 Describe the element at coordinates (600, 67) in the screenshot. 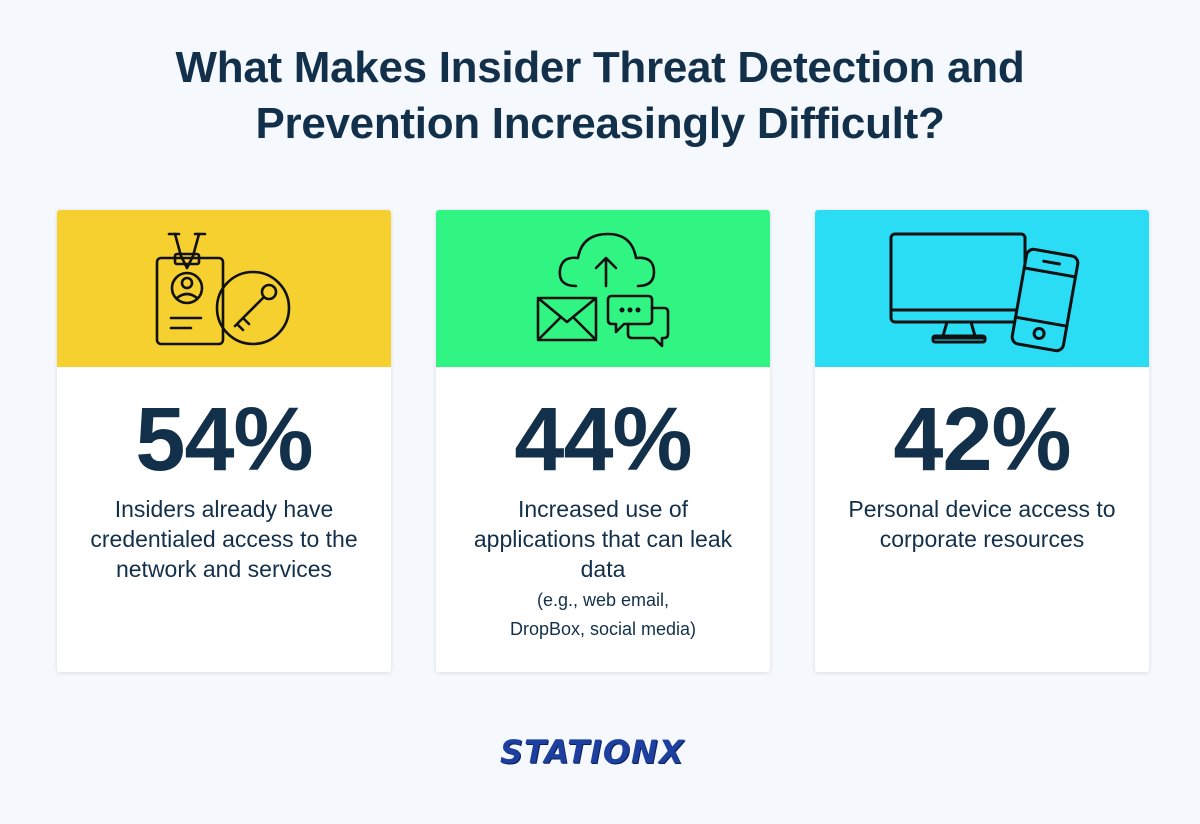

I see `title-line-1: What Makes Insider Threat Detection and` at that location.